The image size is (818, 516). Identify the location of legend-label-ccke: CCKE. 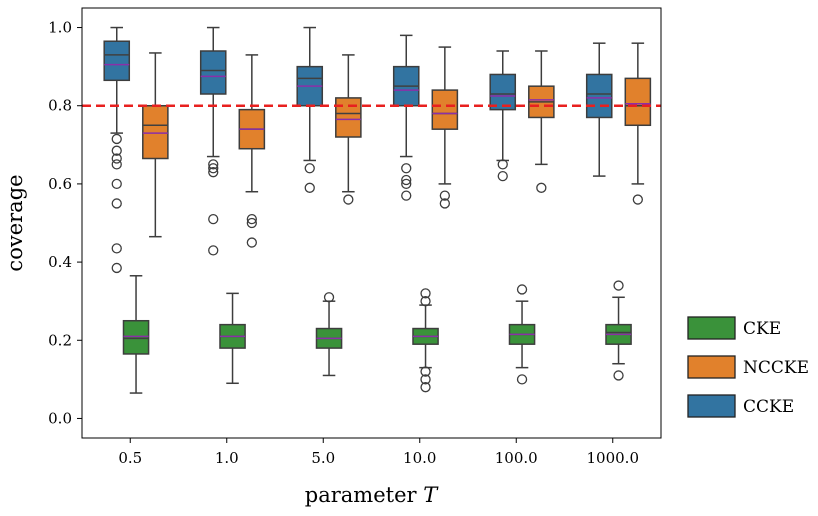
(768, 407).